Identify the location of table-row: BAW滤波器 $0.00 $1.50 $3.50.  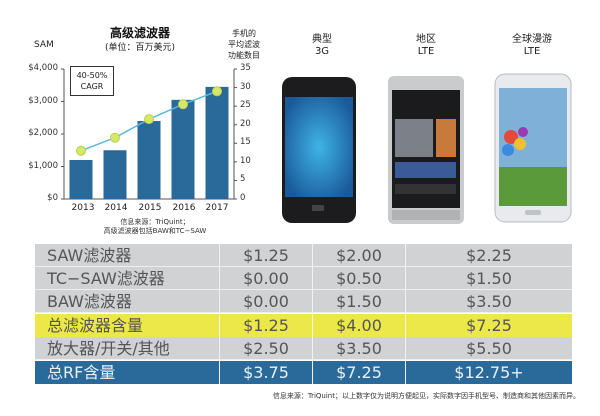
(303, 301).